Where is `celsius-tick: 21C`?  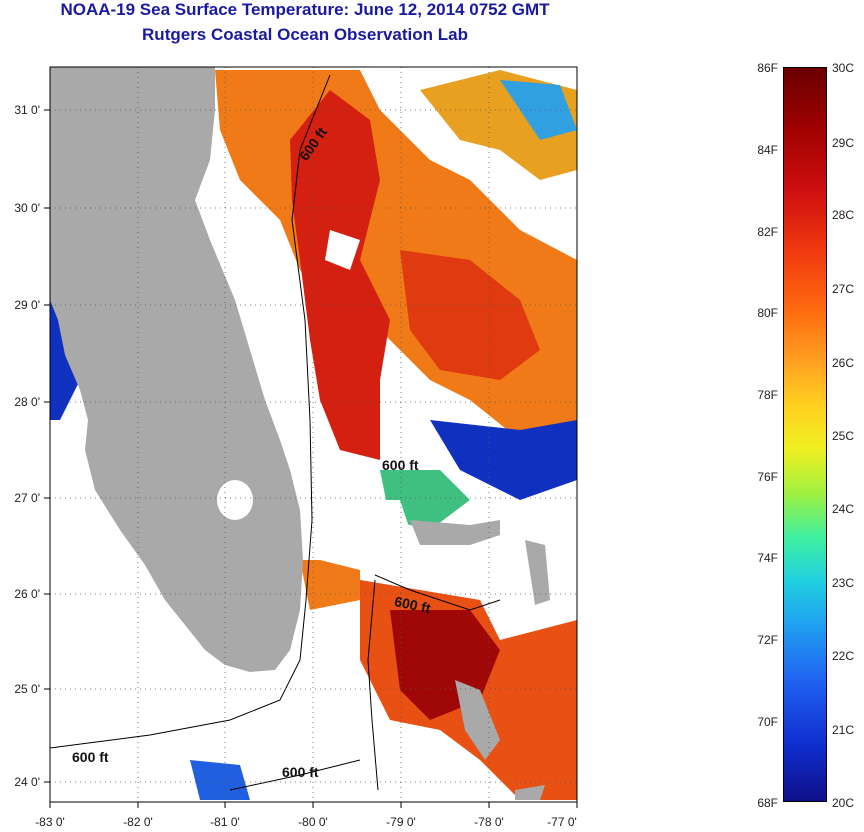 celsius-tick: 21C is located at coordinates (843, 730).